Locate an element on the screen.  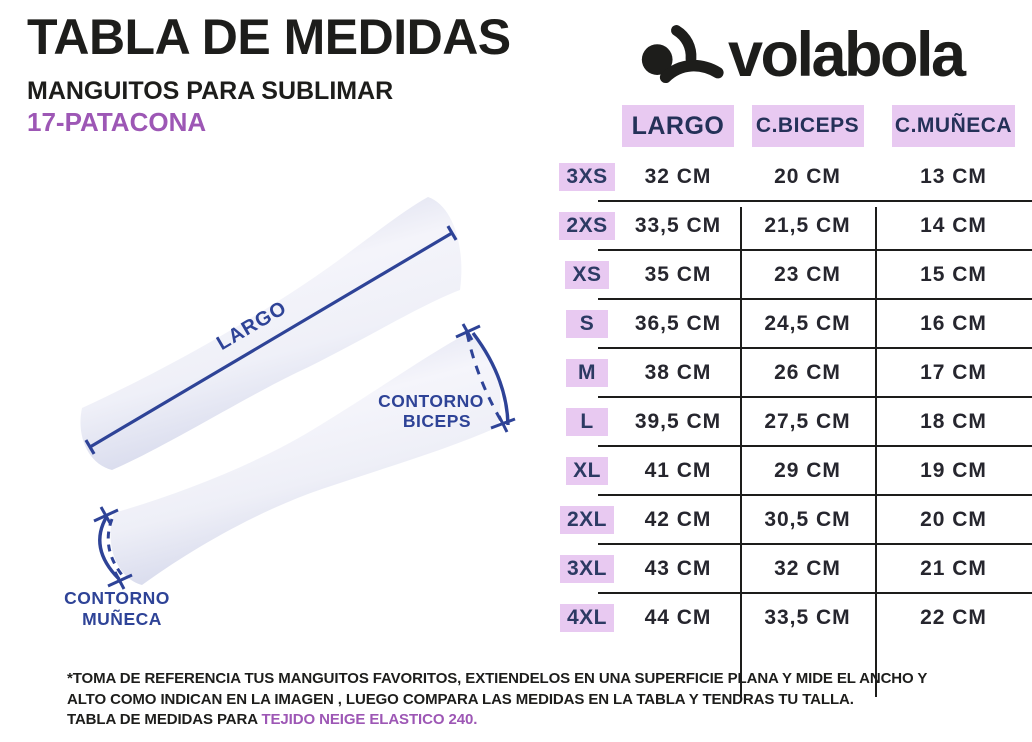
table-row: XS 35 CM 23 CM 15 CM is located at coordinates (795, 275).